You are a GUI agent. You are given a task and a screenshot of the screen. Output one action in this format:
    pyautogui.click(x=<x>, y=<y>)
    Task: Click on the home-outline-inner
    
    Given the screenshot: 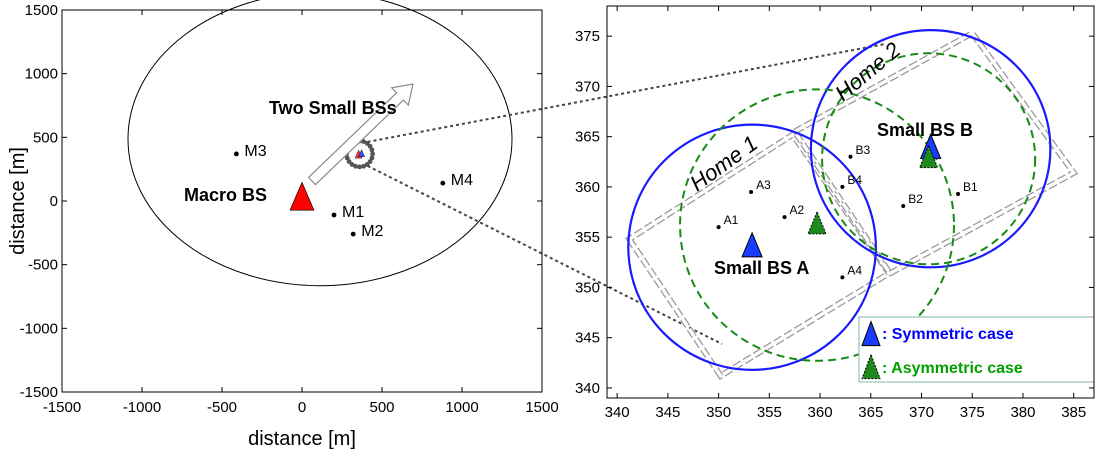 What is the action you would take?
    pyautogui.click(x=934, y=153)
    